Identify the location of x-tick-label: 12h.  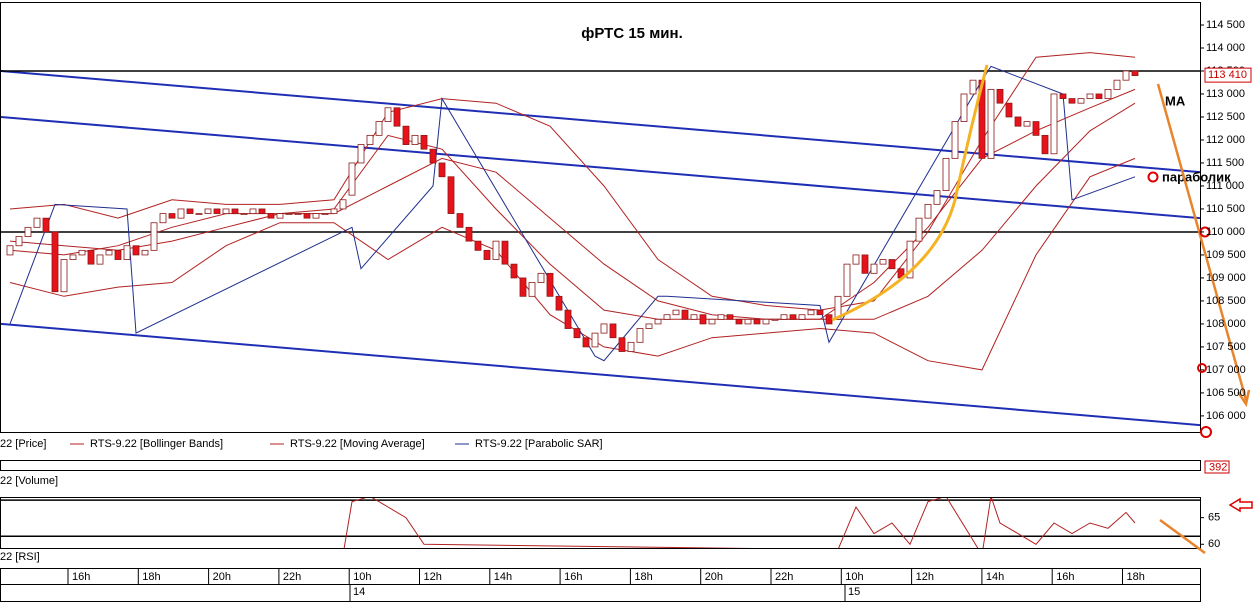
(433, 577).